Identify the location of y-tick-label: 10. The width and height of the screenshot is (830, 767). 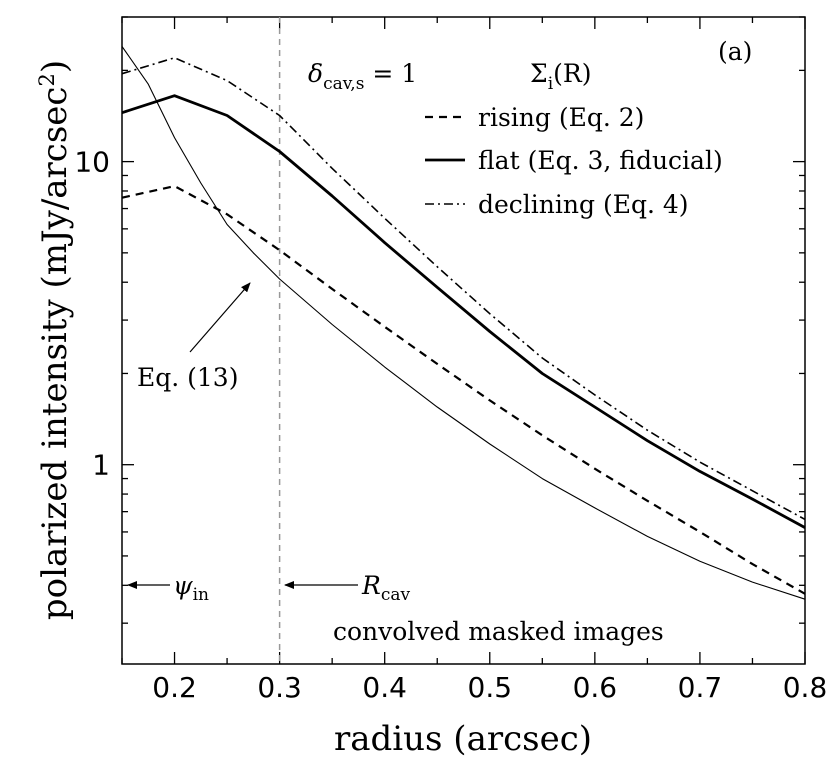
(92, 162).